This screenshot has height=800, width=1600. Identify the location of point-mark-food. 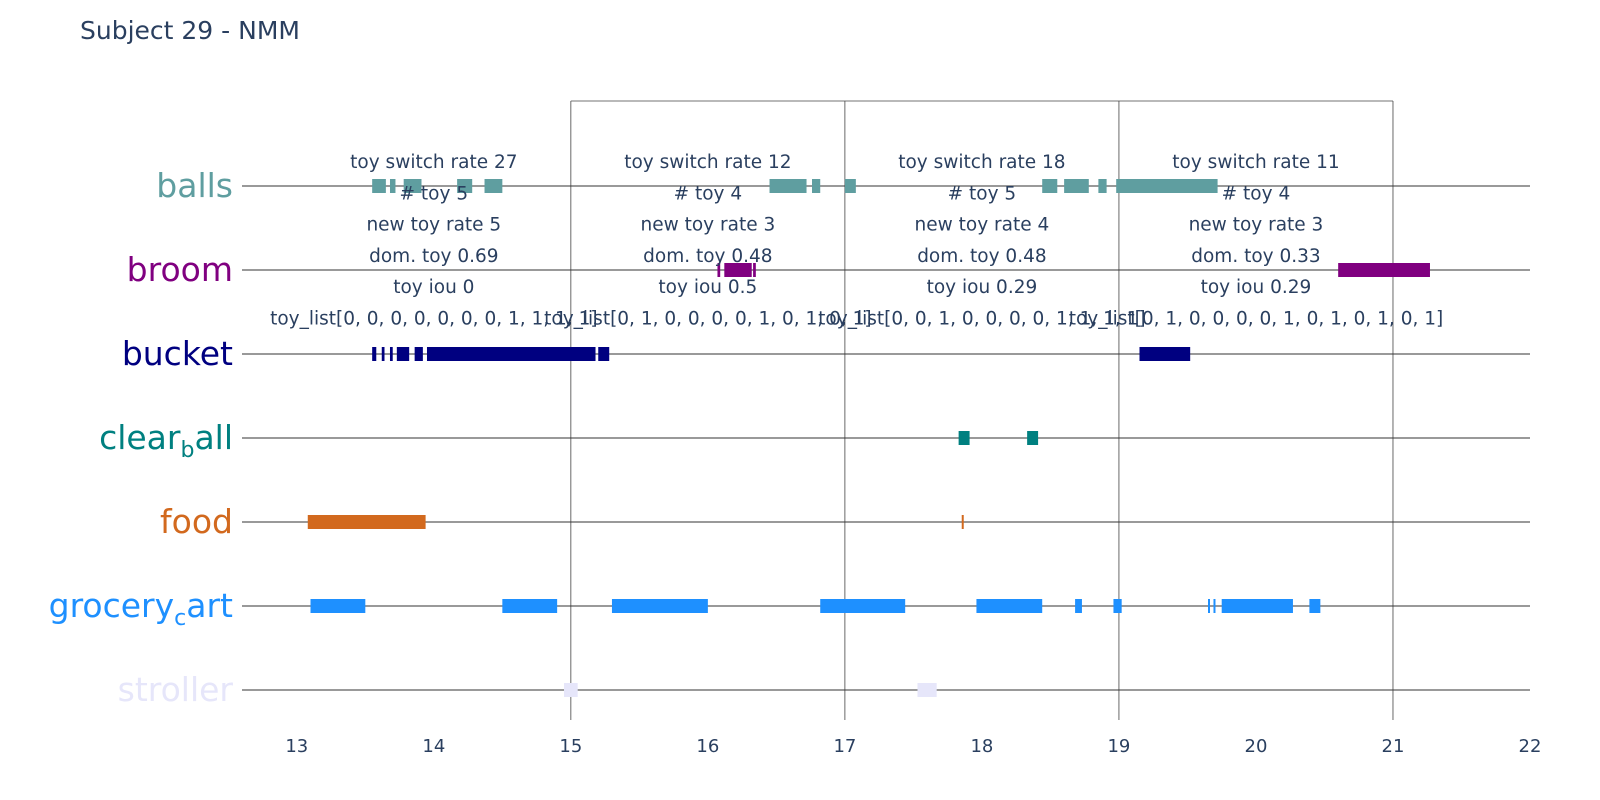
(962, 522).